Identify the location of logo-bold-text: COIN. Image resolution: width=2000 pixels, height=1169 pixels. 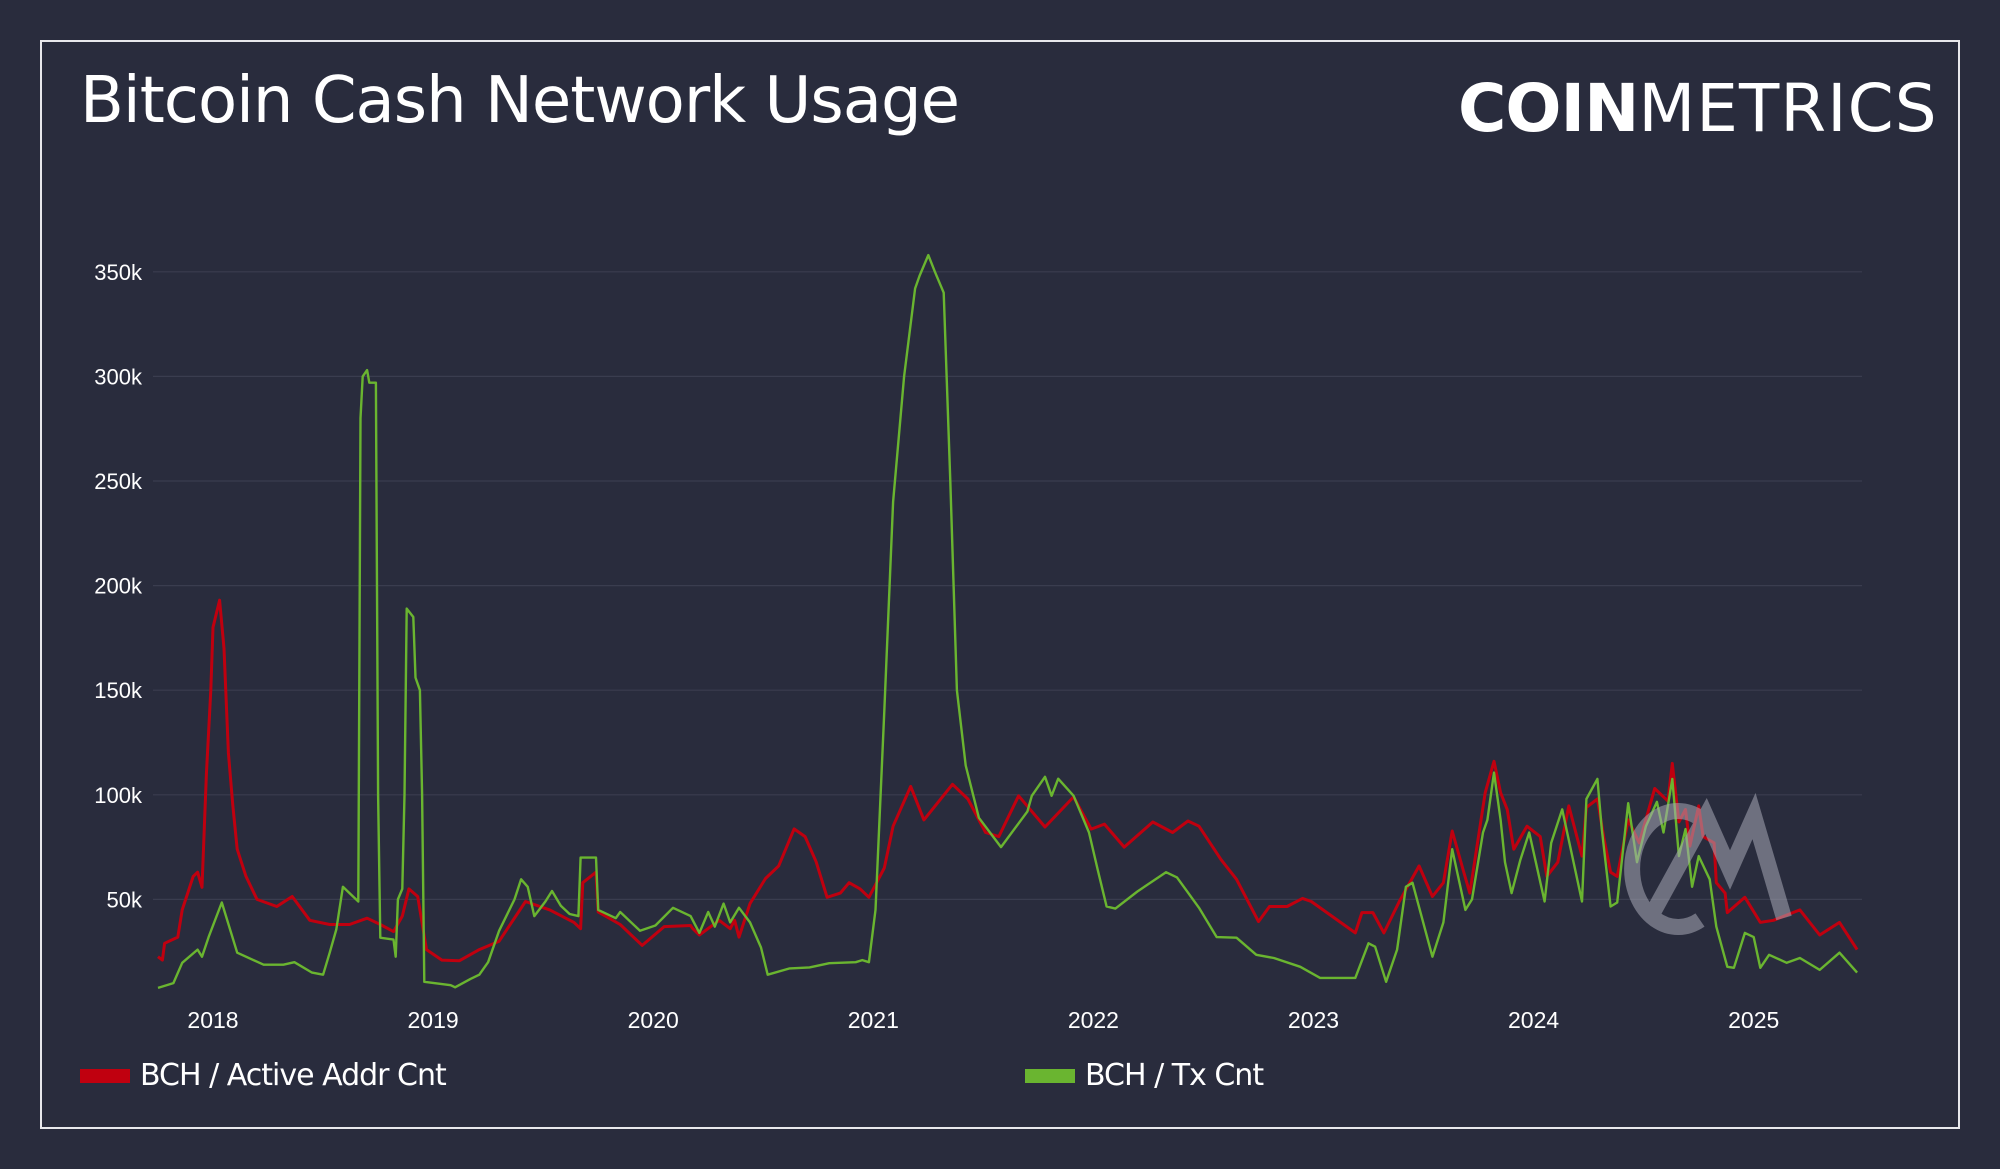
(1548, 108).